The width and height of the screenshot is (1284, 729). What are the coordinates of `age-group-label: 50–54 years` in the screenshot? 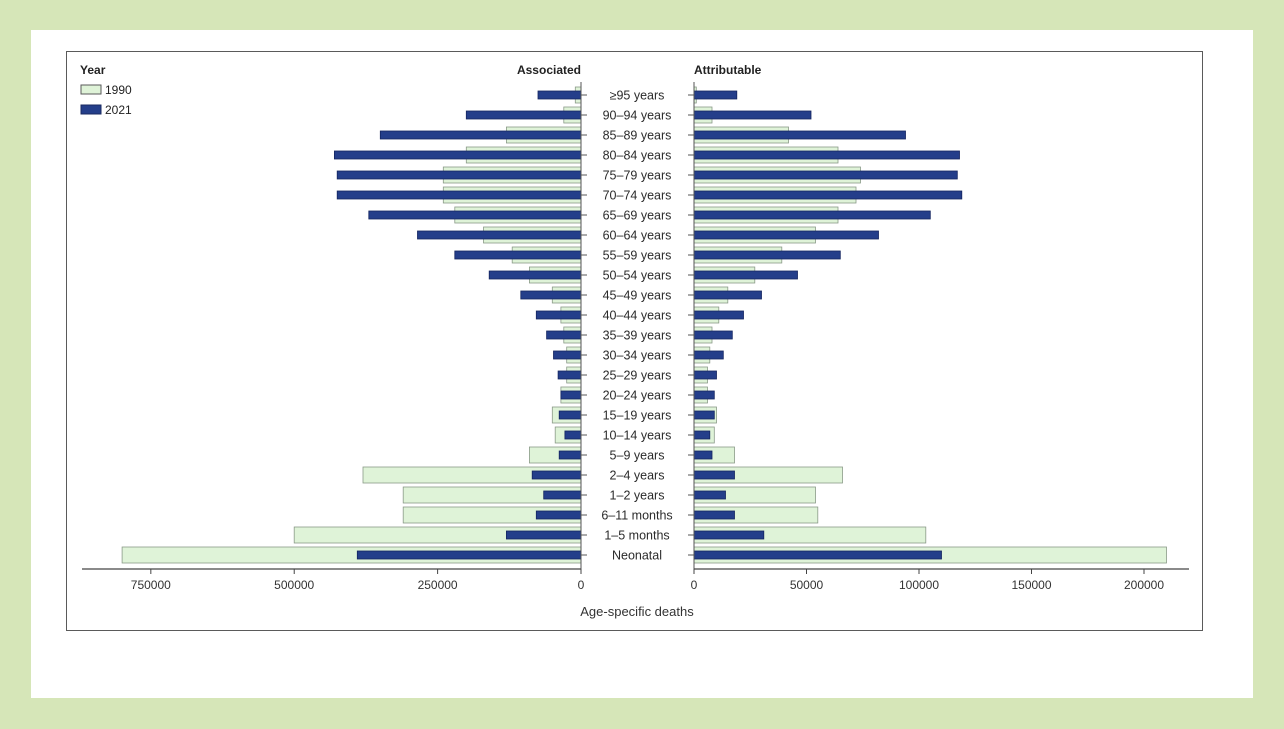 It's located at (637, 276).